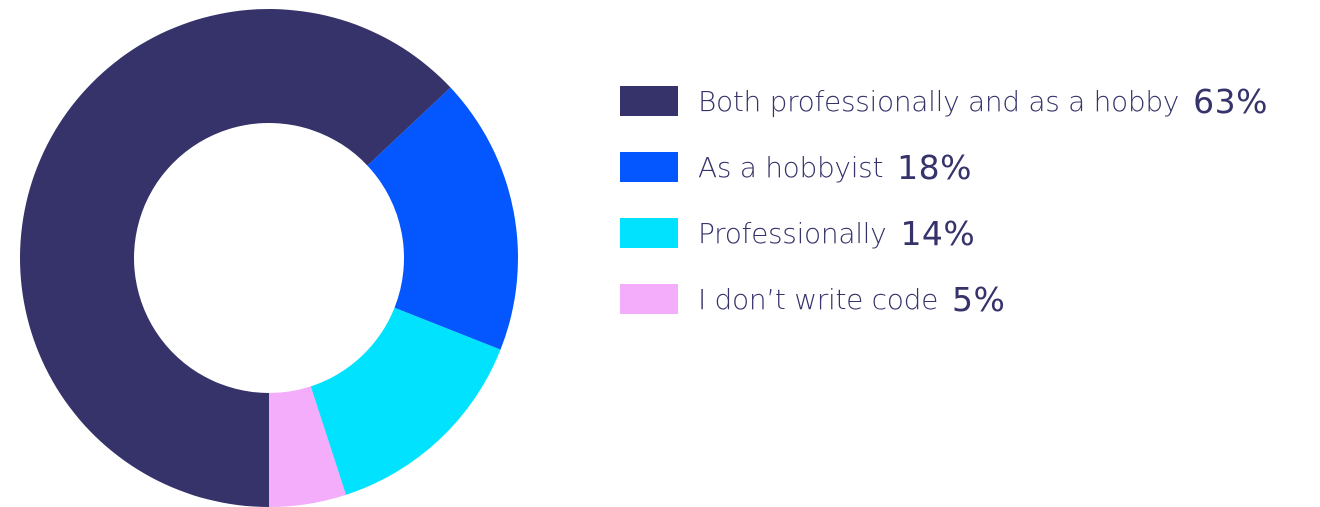 The width and height of the screenshot is (1320, 507). I want to click on legend-item-both: Both professionally and as a hobby 63%, so click(944, 101).